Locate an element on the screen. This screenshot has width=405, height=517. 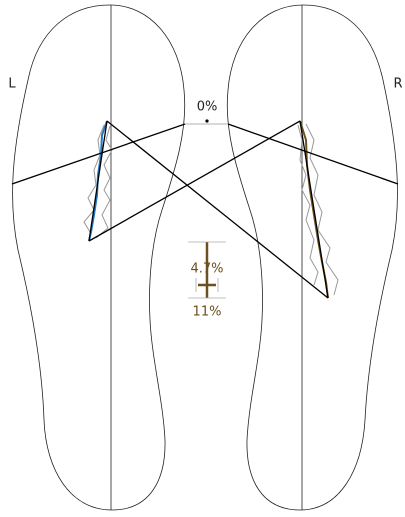
right-label: R is located at coordinates (397, 84).